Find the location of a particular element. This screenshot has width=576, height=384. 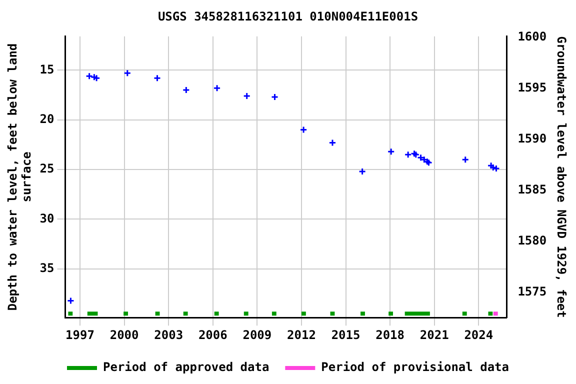

legend-label: Period of approved data is located at coordinates (186, 367).